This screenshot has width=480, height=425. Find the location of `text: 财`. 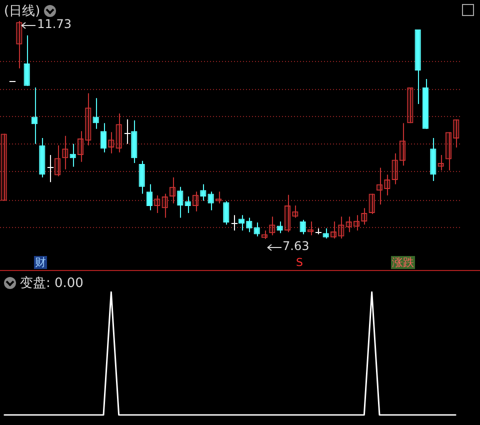

text: 财 is located at coordinates (40, 262).